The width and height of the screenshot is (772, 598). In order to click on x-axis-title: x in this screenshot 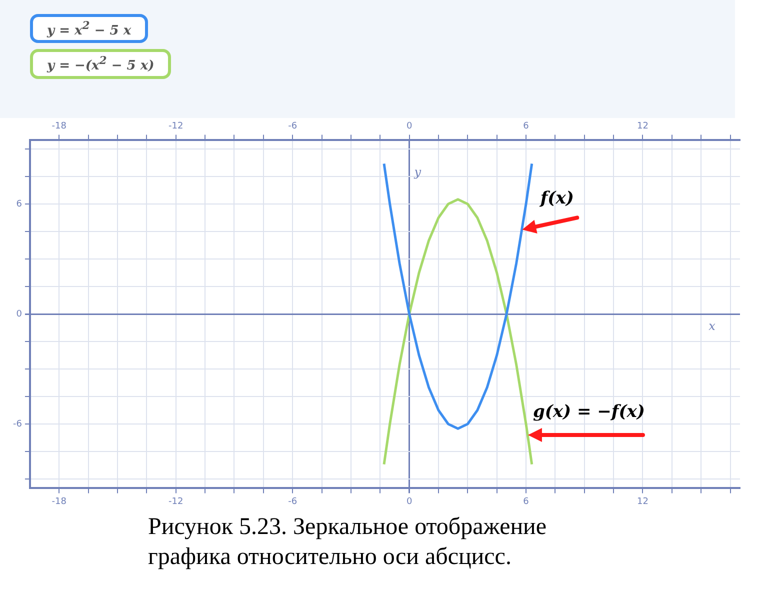, I will do `click(712, 326)`.